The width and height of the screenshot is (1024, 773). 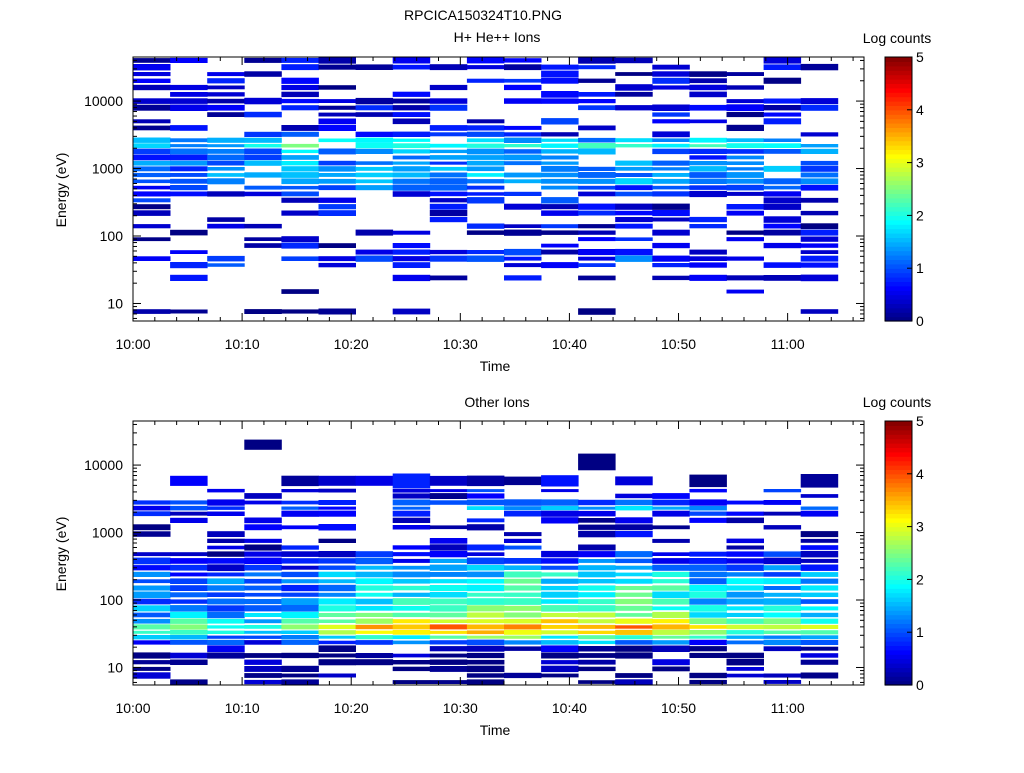 I want to click on x-tick-label: 10:00, so click(x=132, y=344).